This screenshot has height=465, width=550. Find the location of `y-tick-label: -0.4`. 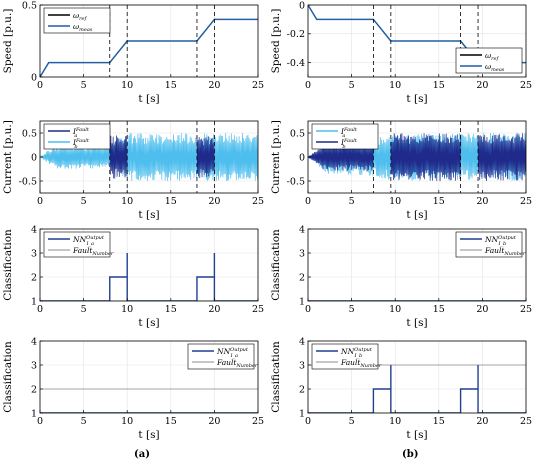

y-tick-label: -0.4 is located at coordinates (296, 63).